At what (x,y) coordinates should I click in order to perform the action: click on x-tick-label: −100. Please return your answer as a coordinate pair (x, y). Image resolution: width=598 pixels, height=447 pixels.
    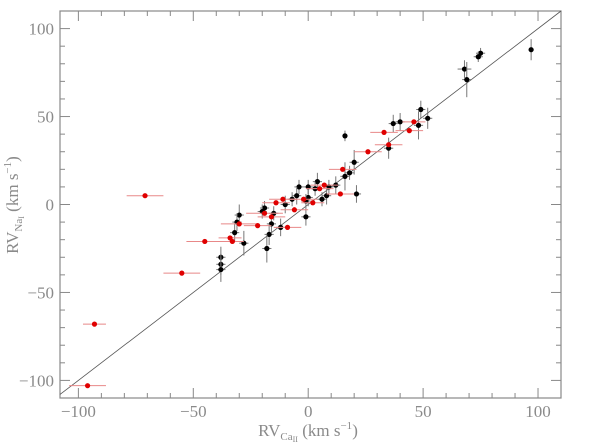
    Looking at the image, I should click on (78, 411).